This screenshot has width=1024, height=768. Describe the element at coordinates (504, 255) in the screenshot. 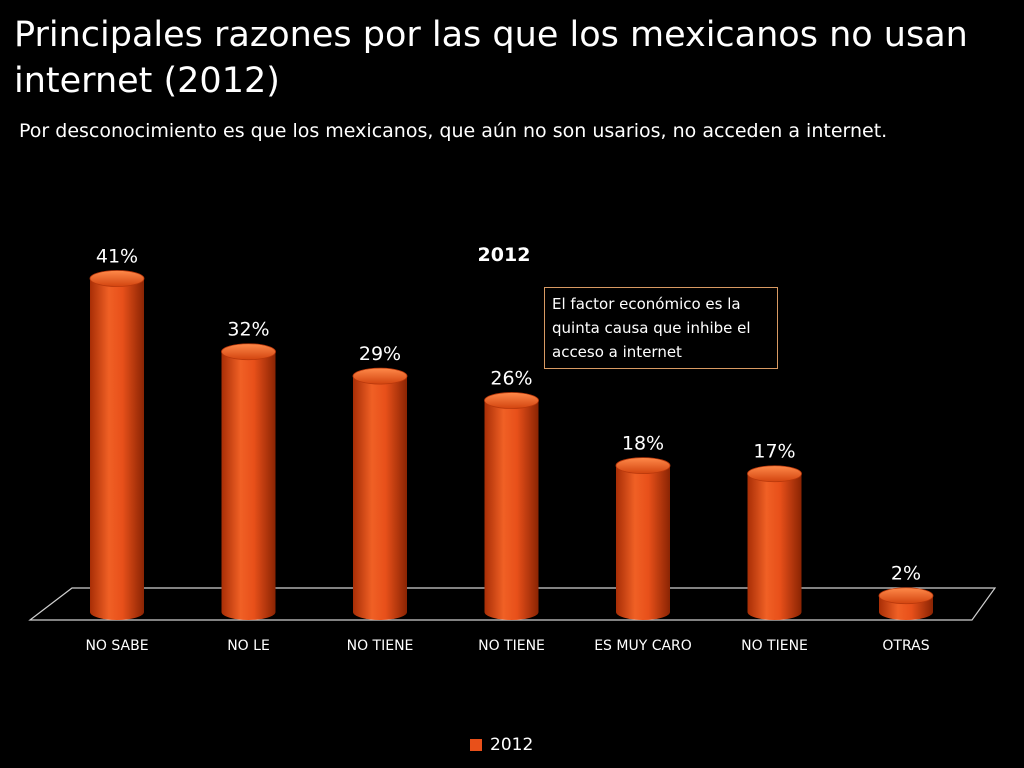

I see `chart-title: 2012` at that location.